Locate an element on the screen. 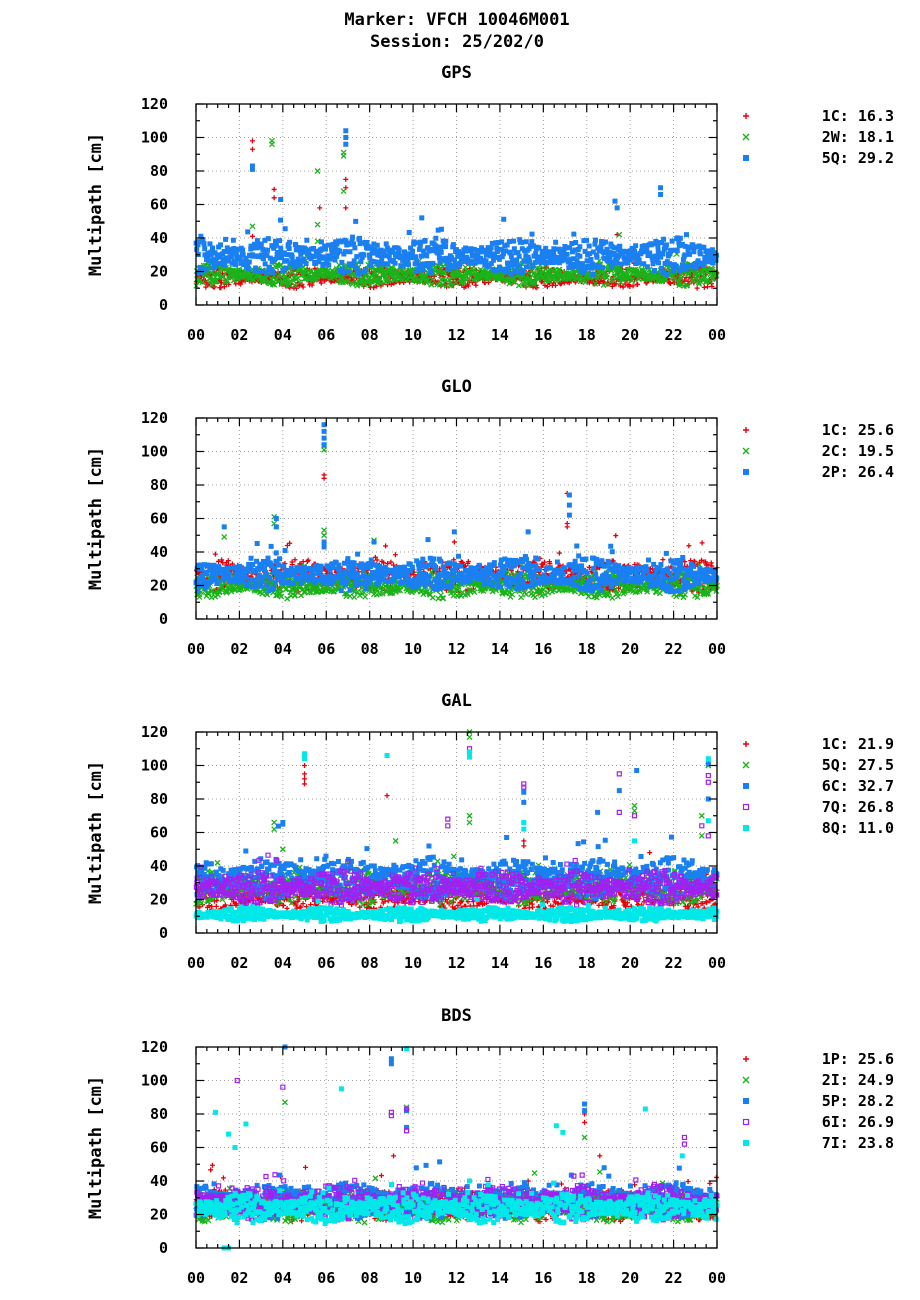 The width and height of the screenshot is (920, 1300). panel-title: BDS is located at coordinates (456, 1016).